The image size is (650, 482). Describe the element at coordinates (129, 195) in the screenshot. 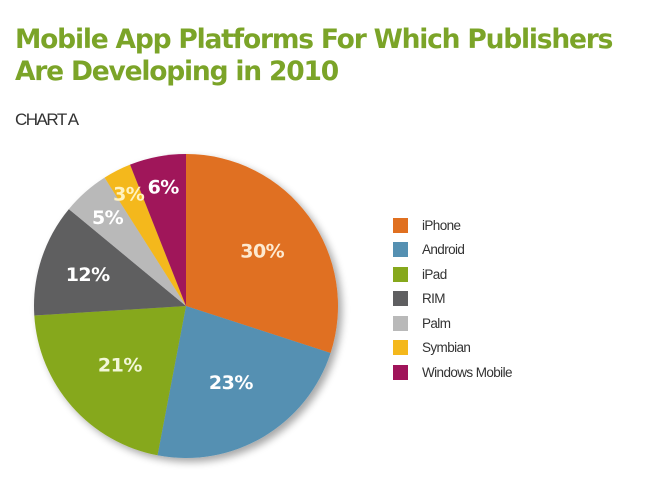

I see `slice-value-label: 3%` at that location.